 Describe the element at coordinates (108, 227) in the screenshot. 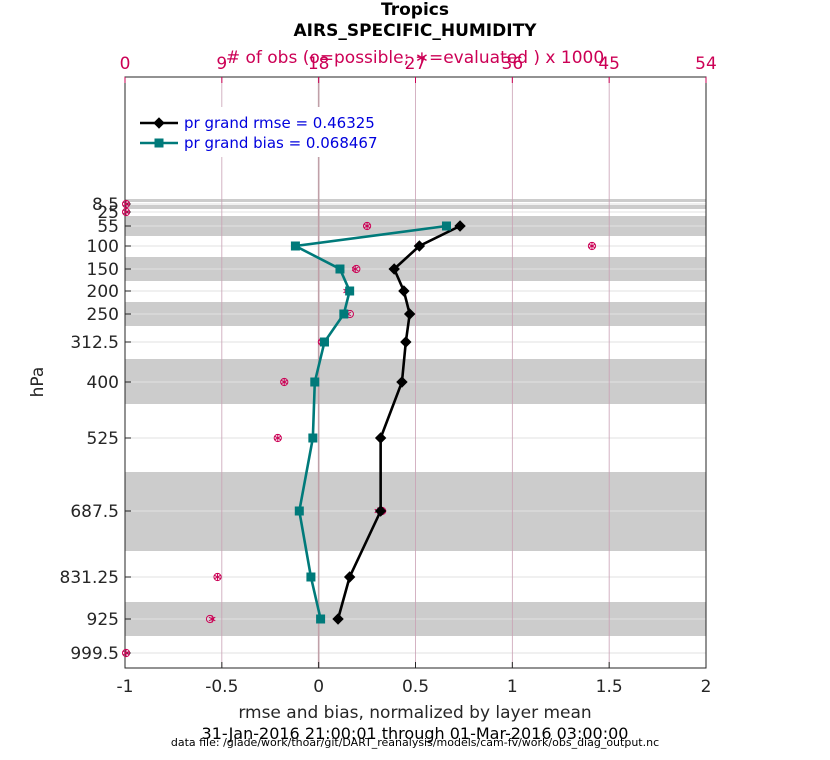

I see `y-tick-label: 55` at that location.